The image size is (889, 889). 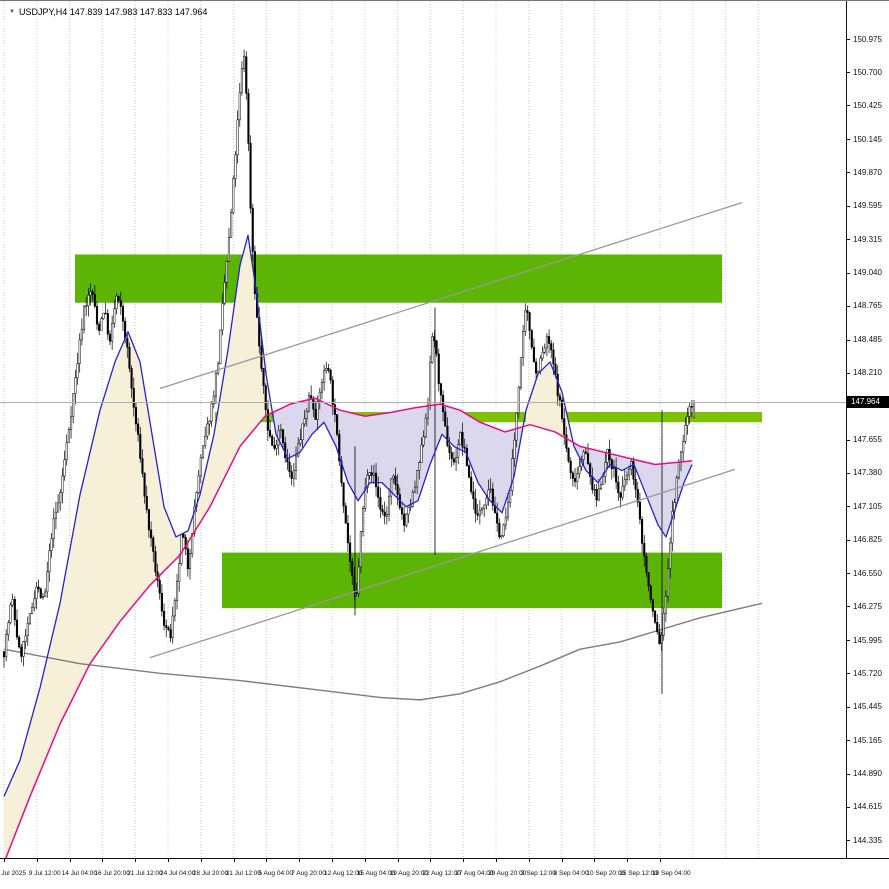 I want to click on time-tick-label: 22 Aug 12:00, so click(x=441, y=873).